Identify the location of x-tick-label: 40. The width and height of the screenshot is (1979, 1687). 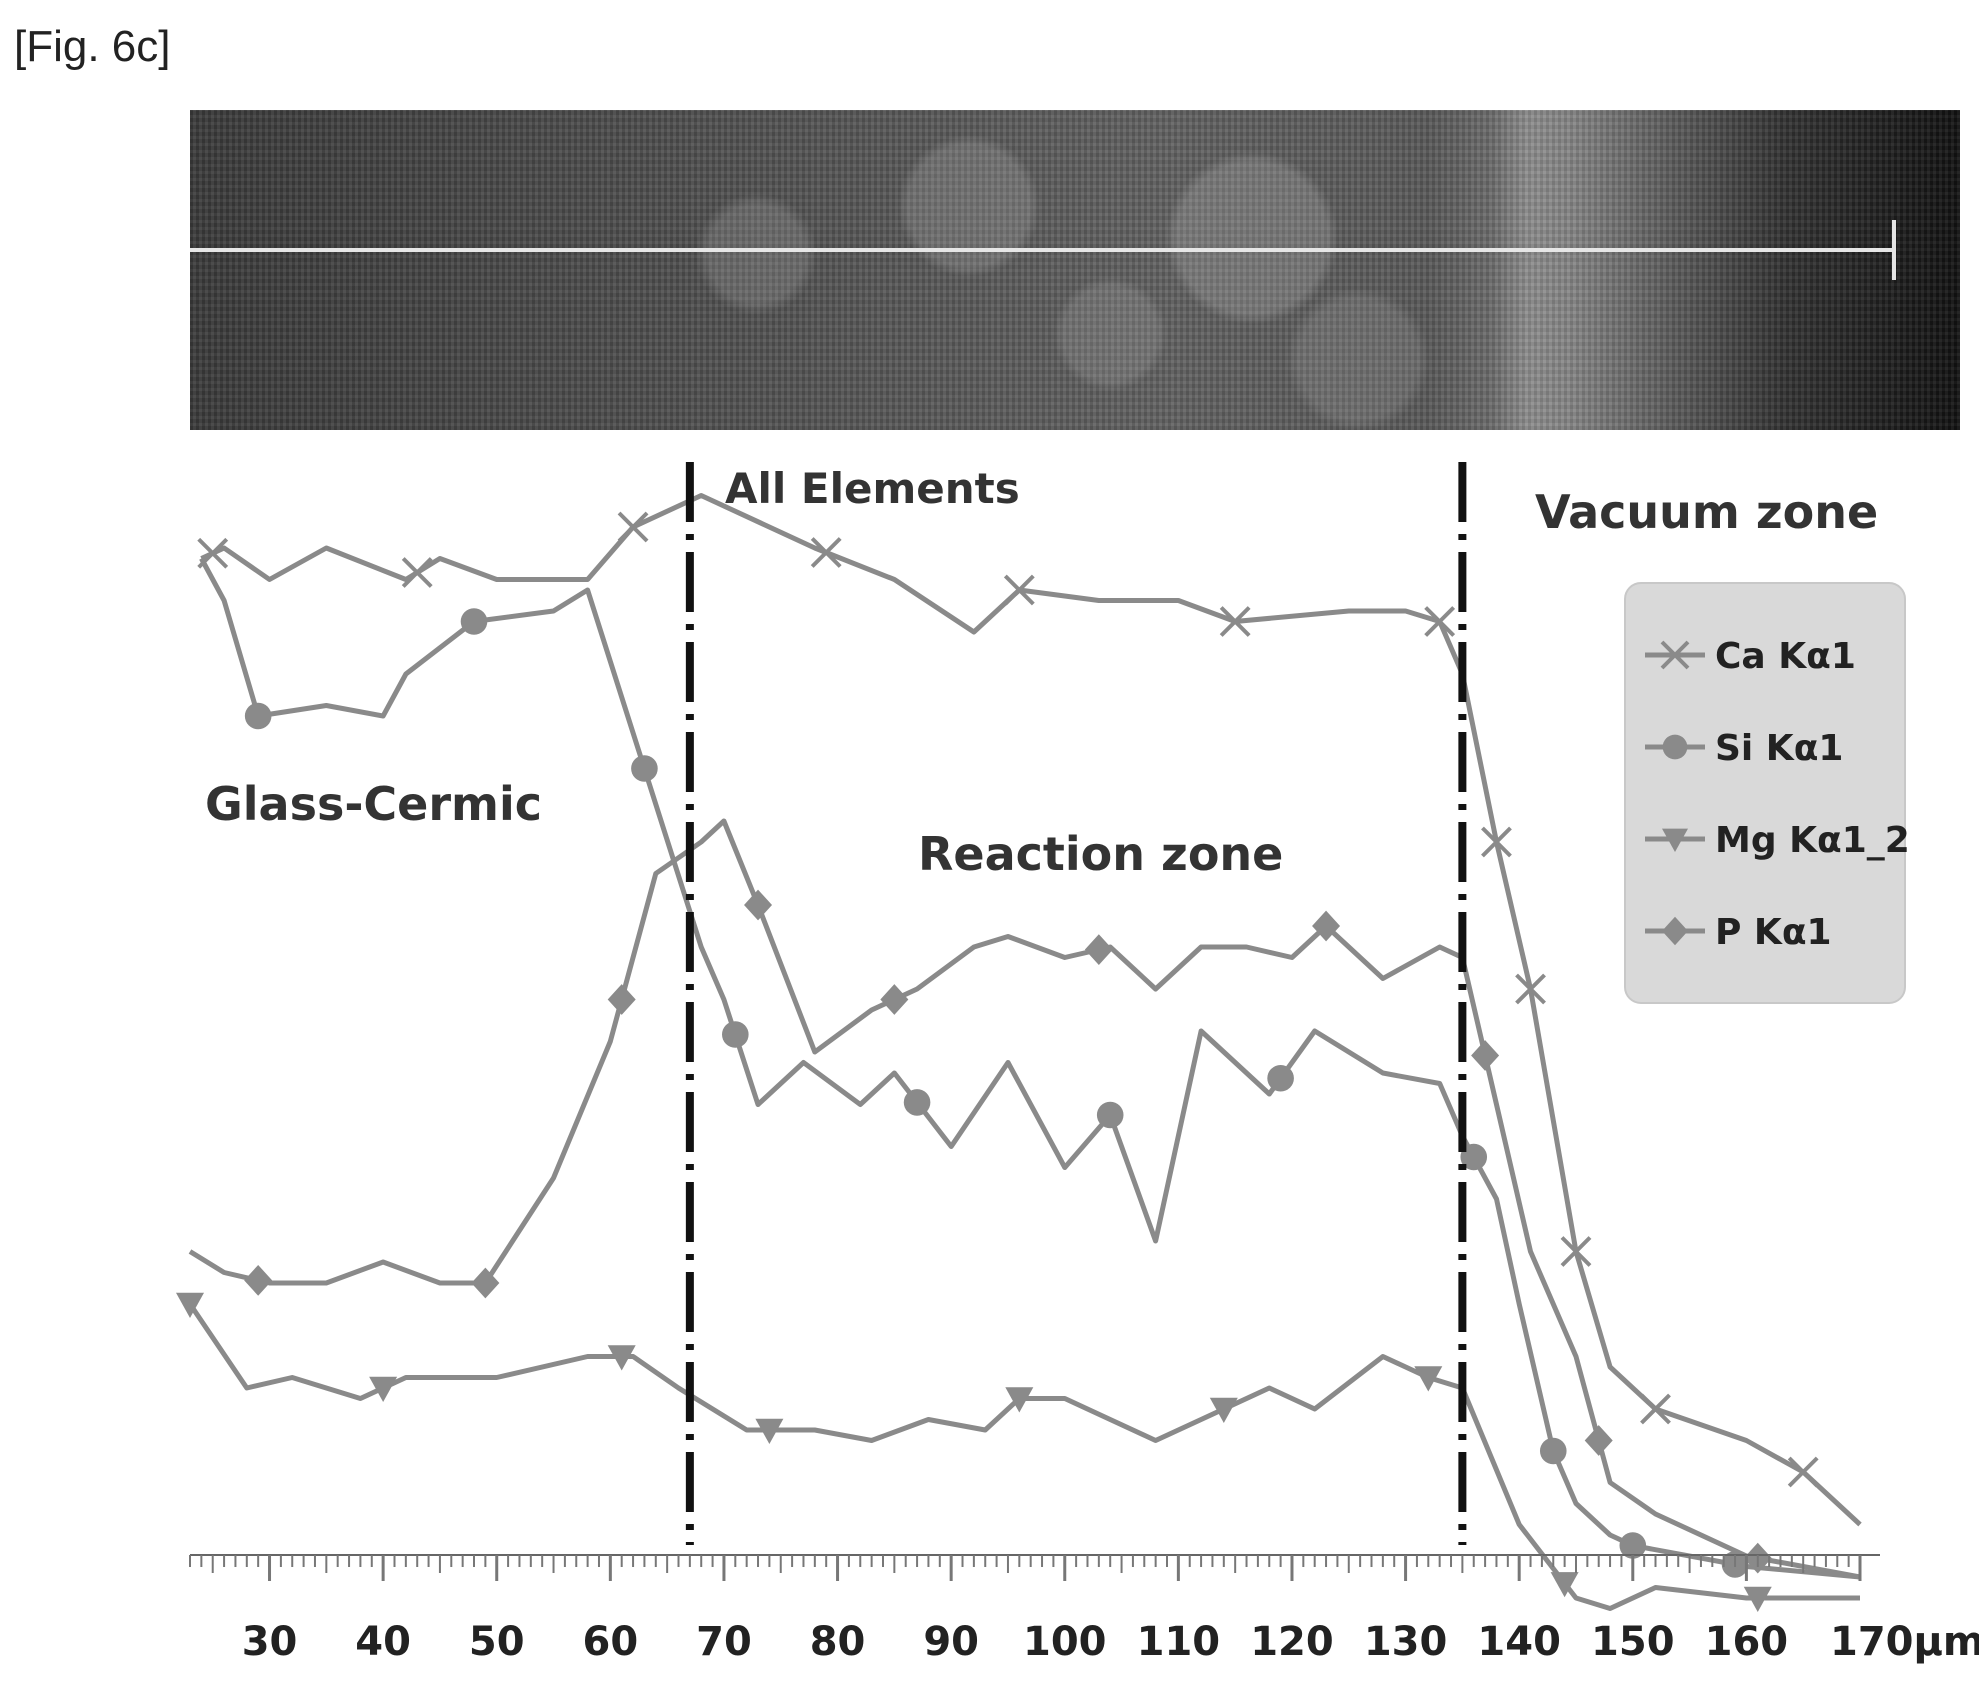
(383, 1642).